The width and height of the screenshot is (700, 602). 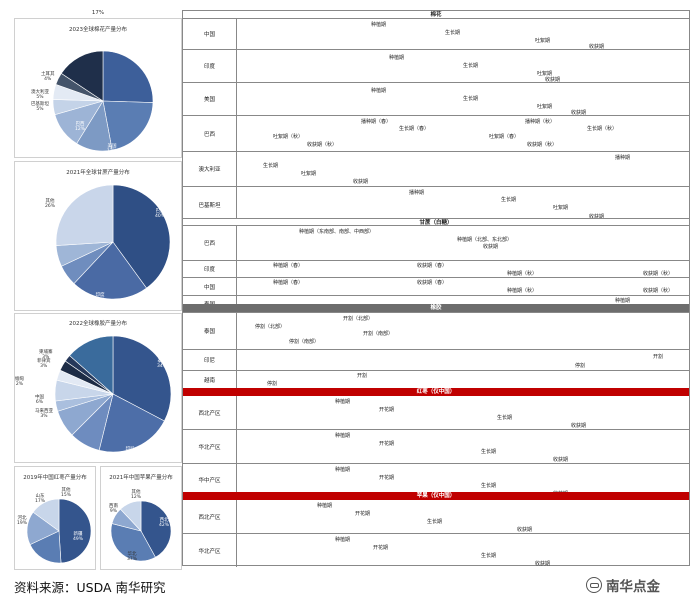 I want to click on row-label: 华中产区, so click(x=210, y=479).